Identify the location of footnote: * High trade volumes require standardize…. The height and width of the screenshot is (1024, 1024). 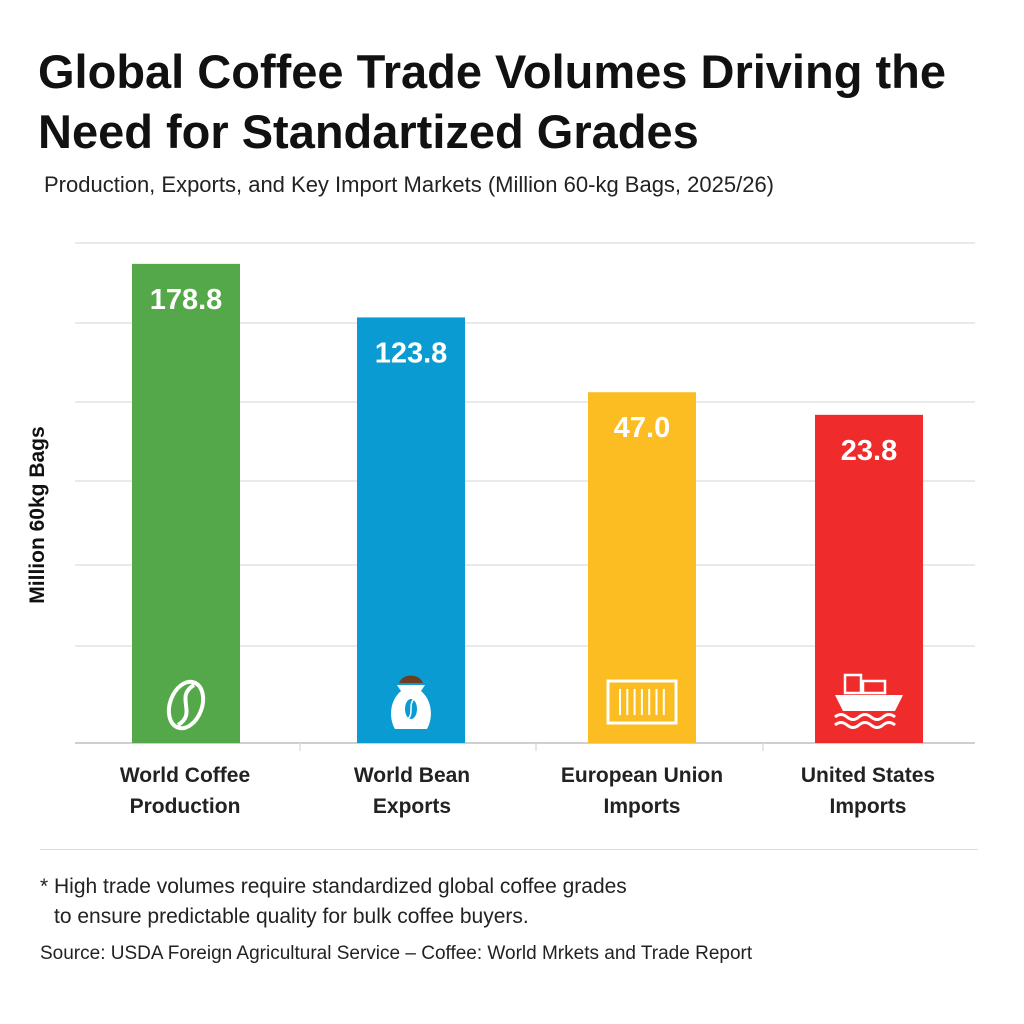
(333, 902).